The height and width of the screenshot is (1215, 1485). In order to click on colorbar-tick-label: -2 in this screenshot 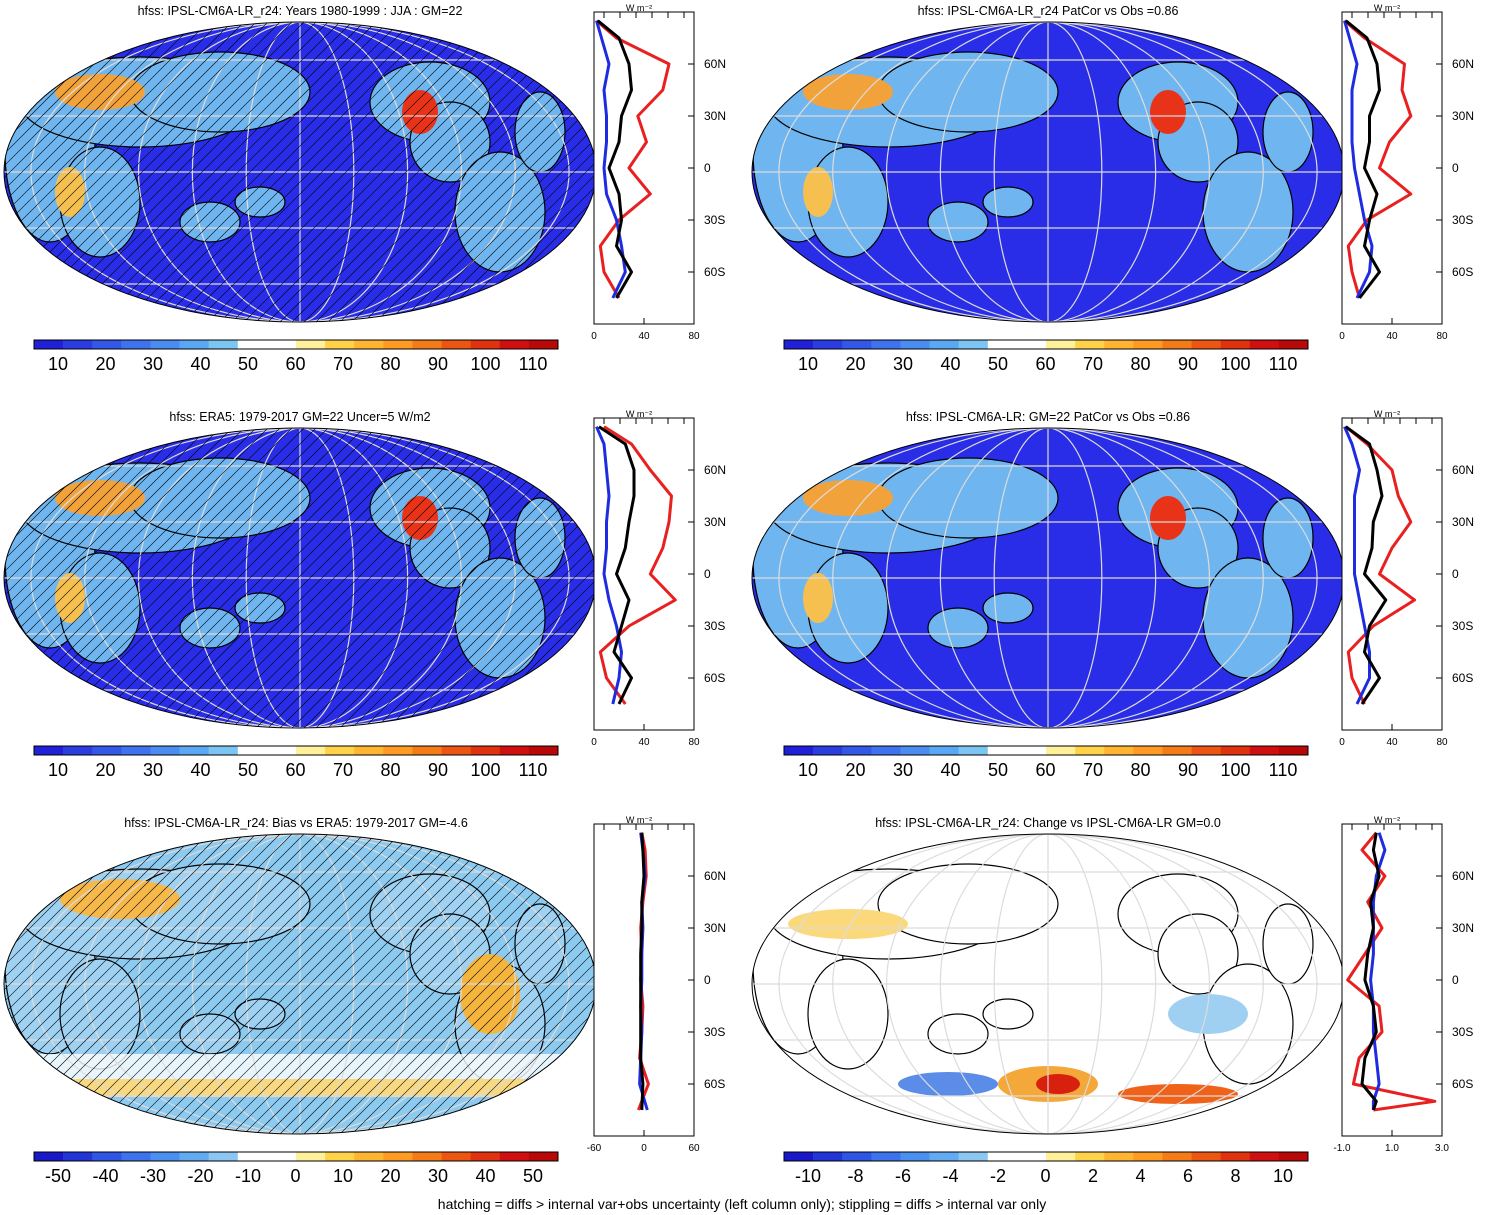, I will do `click(998, 1176)`.